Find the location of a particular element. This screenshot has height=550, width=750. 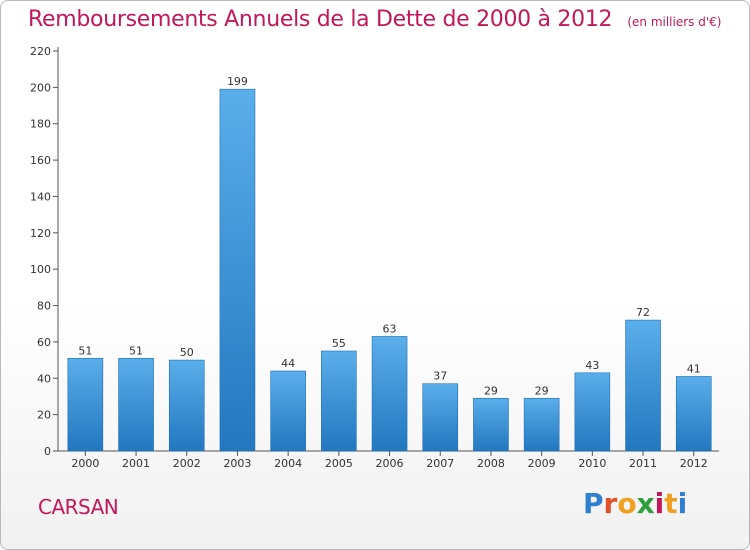

x-tick-label-2004: 2004 is located at coordinates (288, 463).